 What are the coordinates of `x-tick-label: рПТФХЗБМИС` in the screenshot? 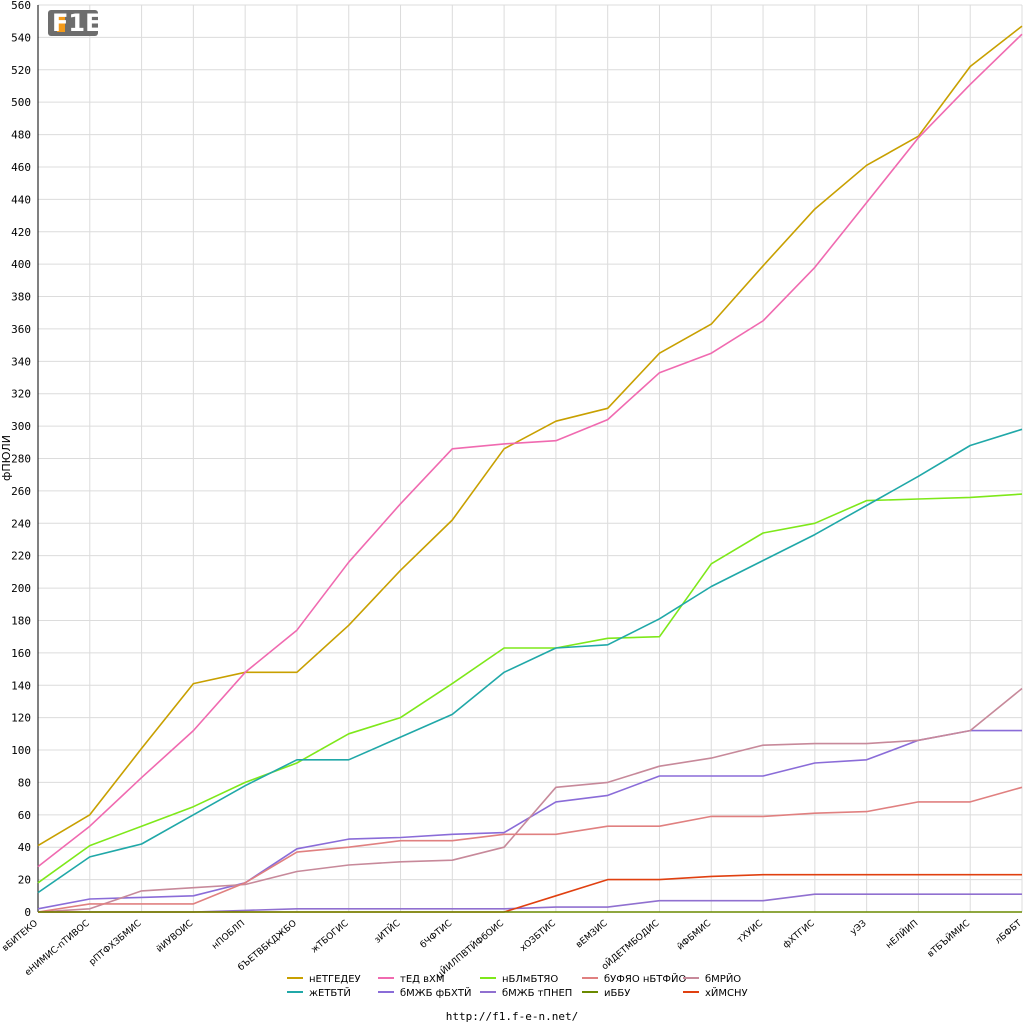 It's located at (116, 943).